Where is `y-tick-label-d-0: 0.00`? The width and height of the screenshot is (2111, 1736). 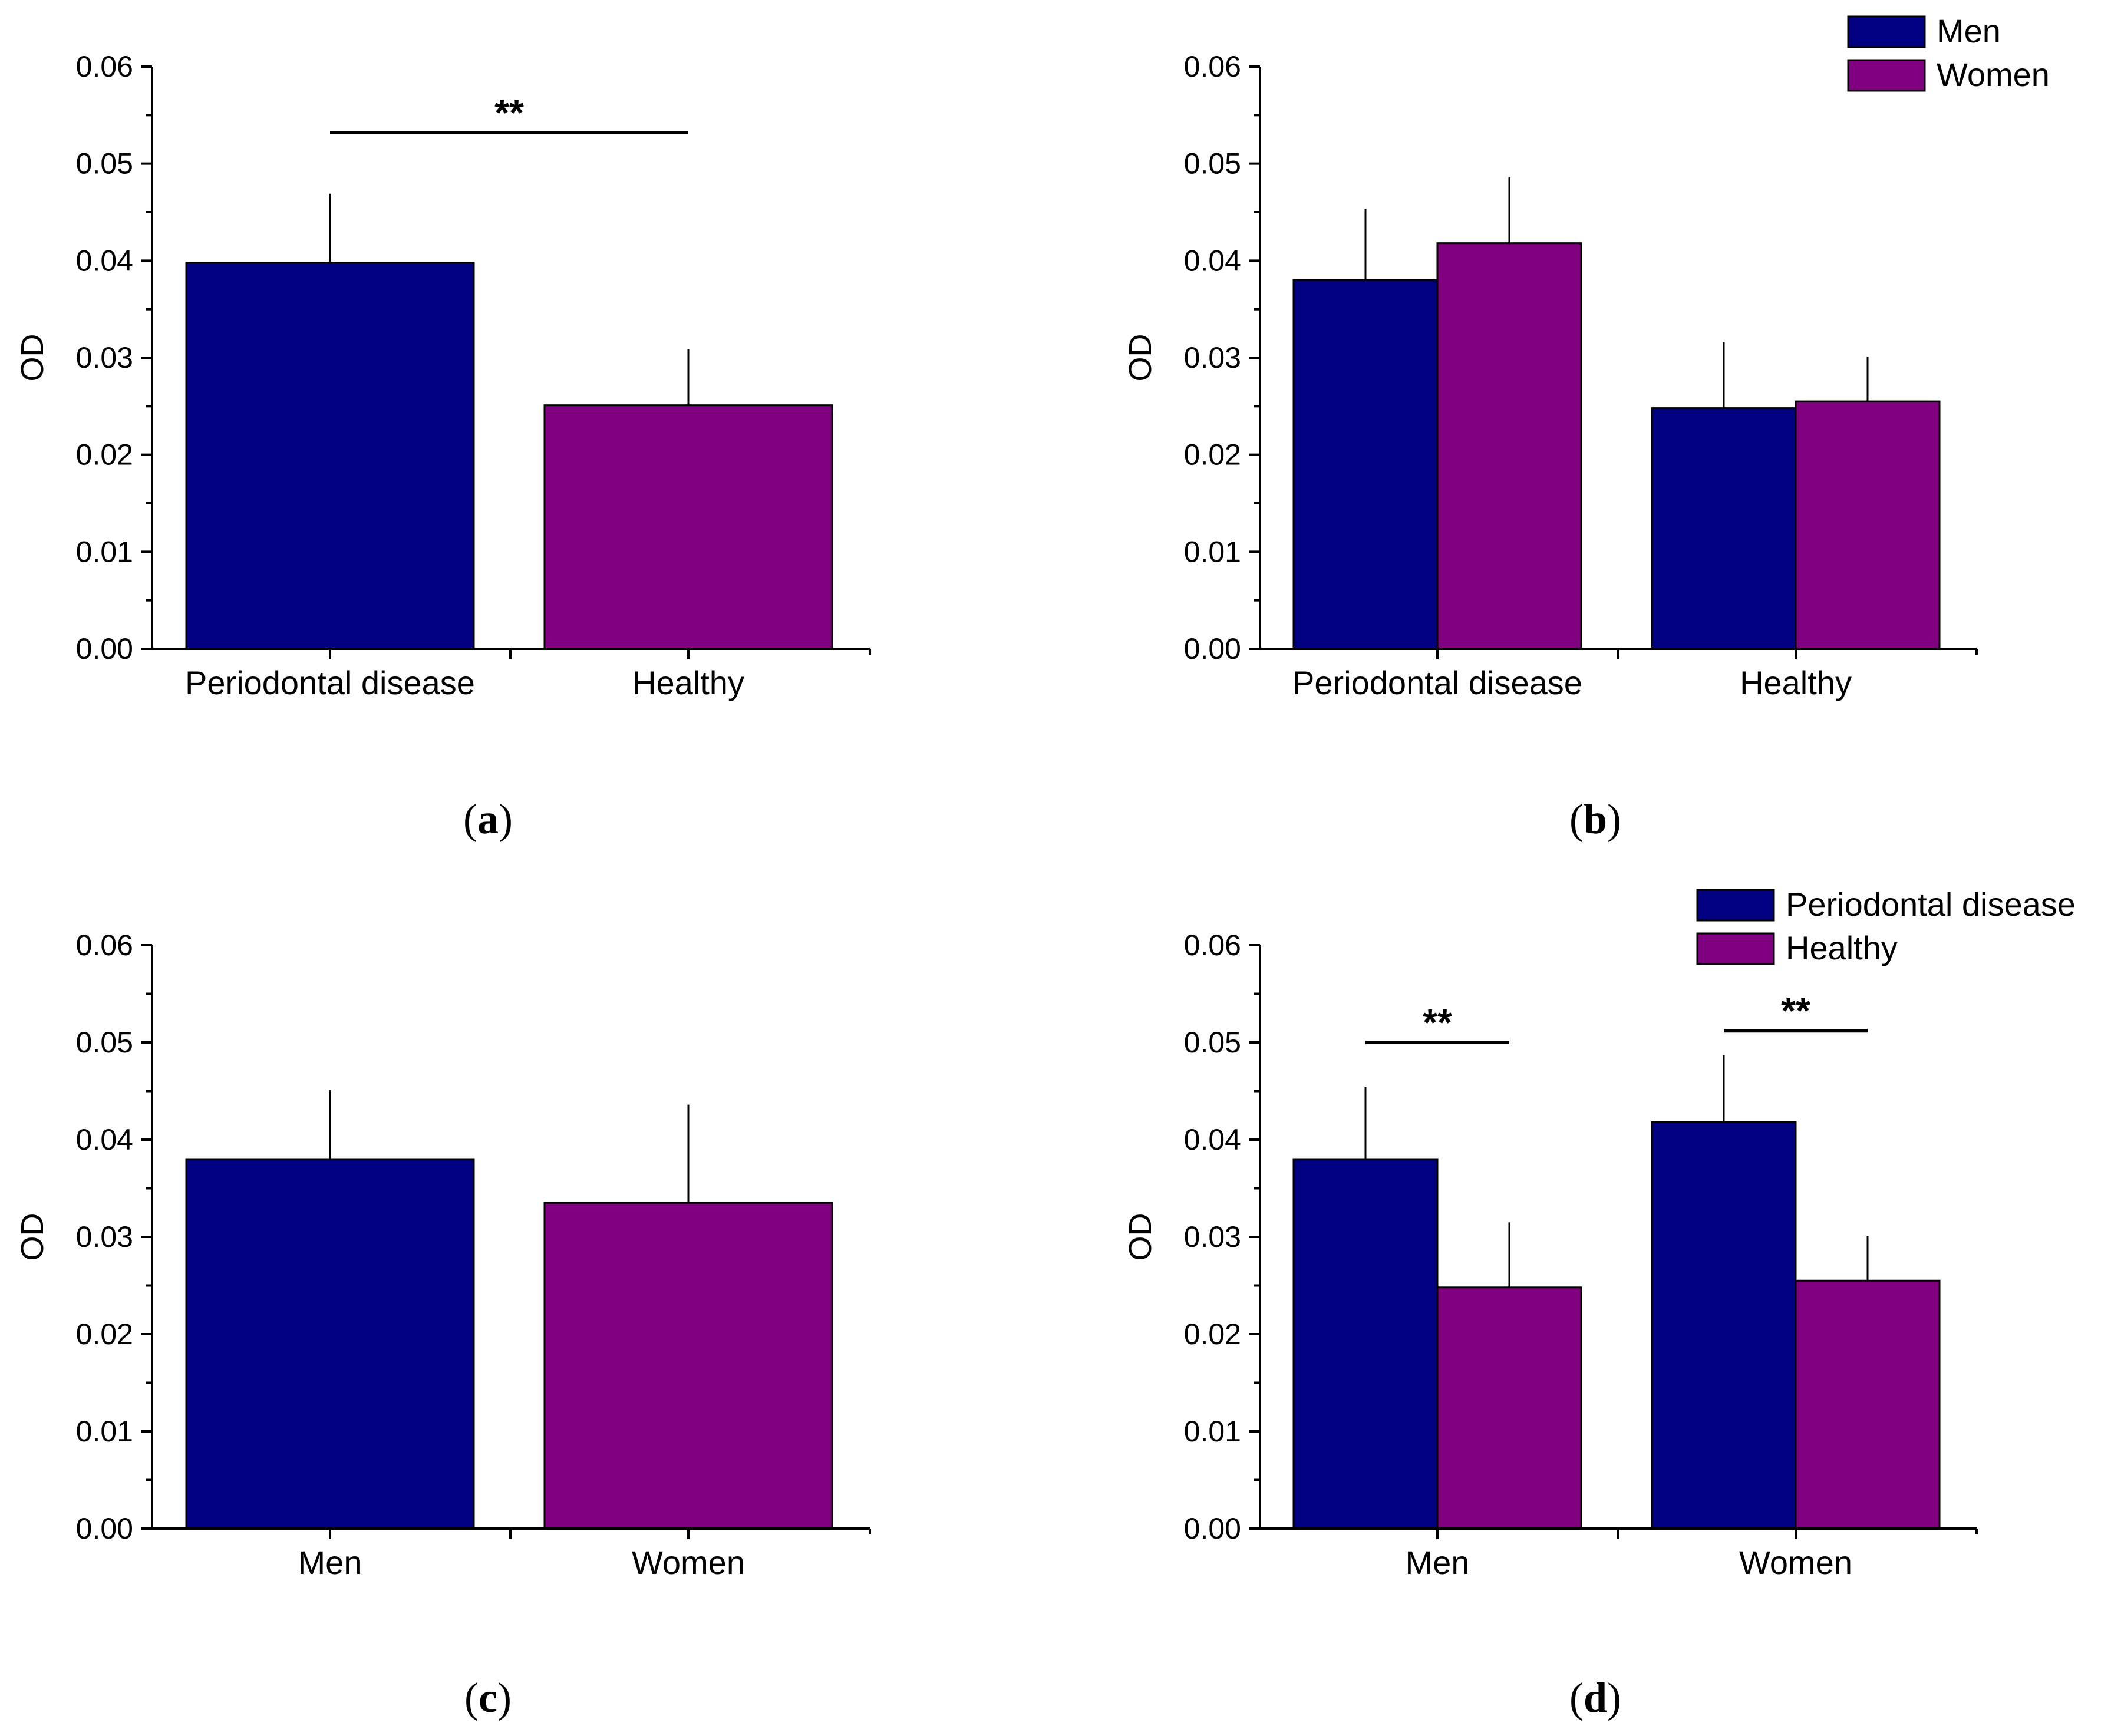 y-tick-label-d-0: 0.00 is located at coordinates (1212, 1528).